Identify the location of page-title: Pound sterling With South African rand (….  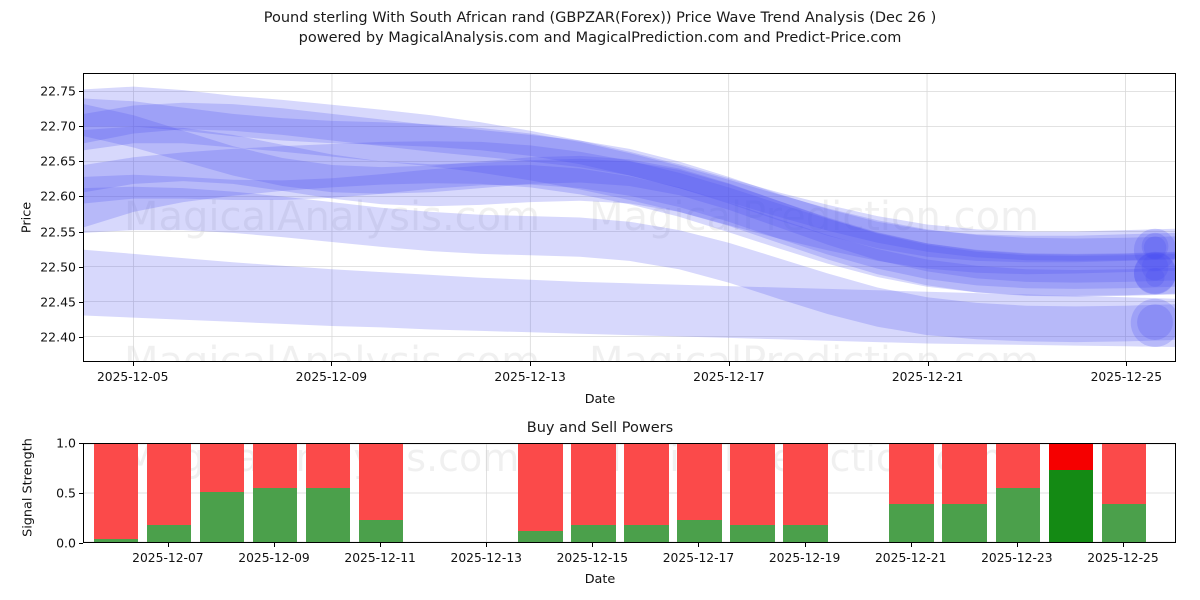
(600, 28).